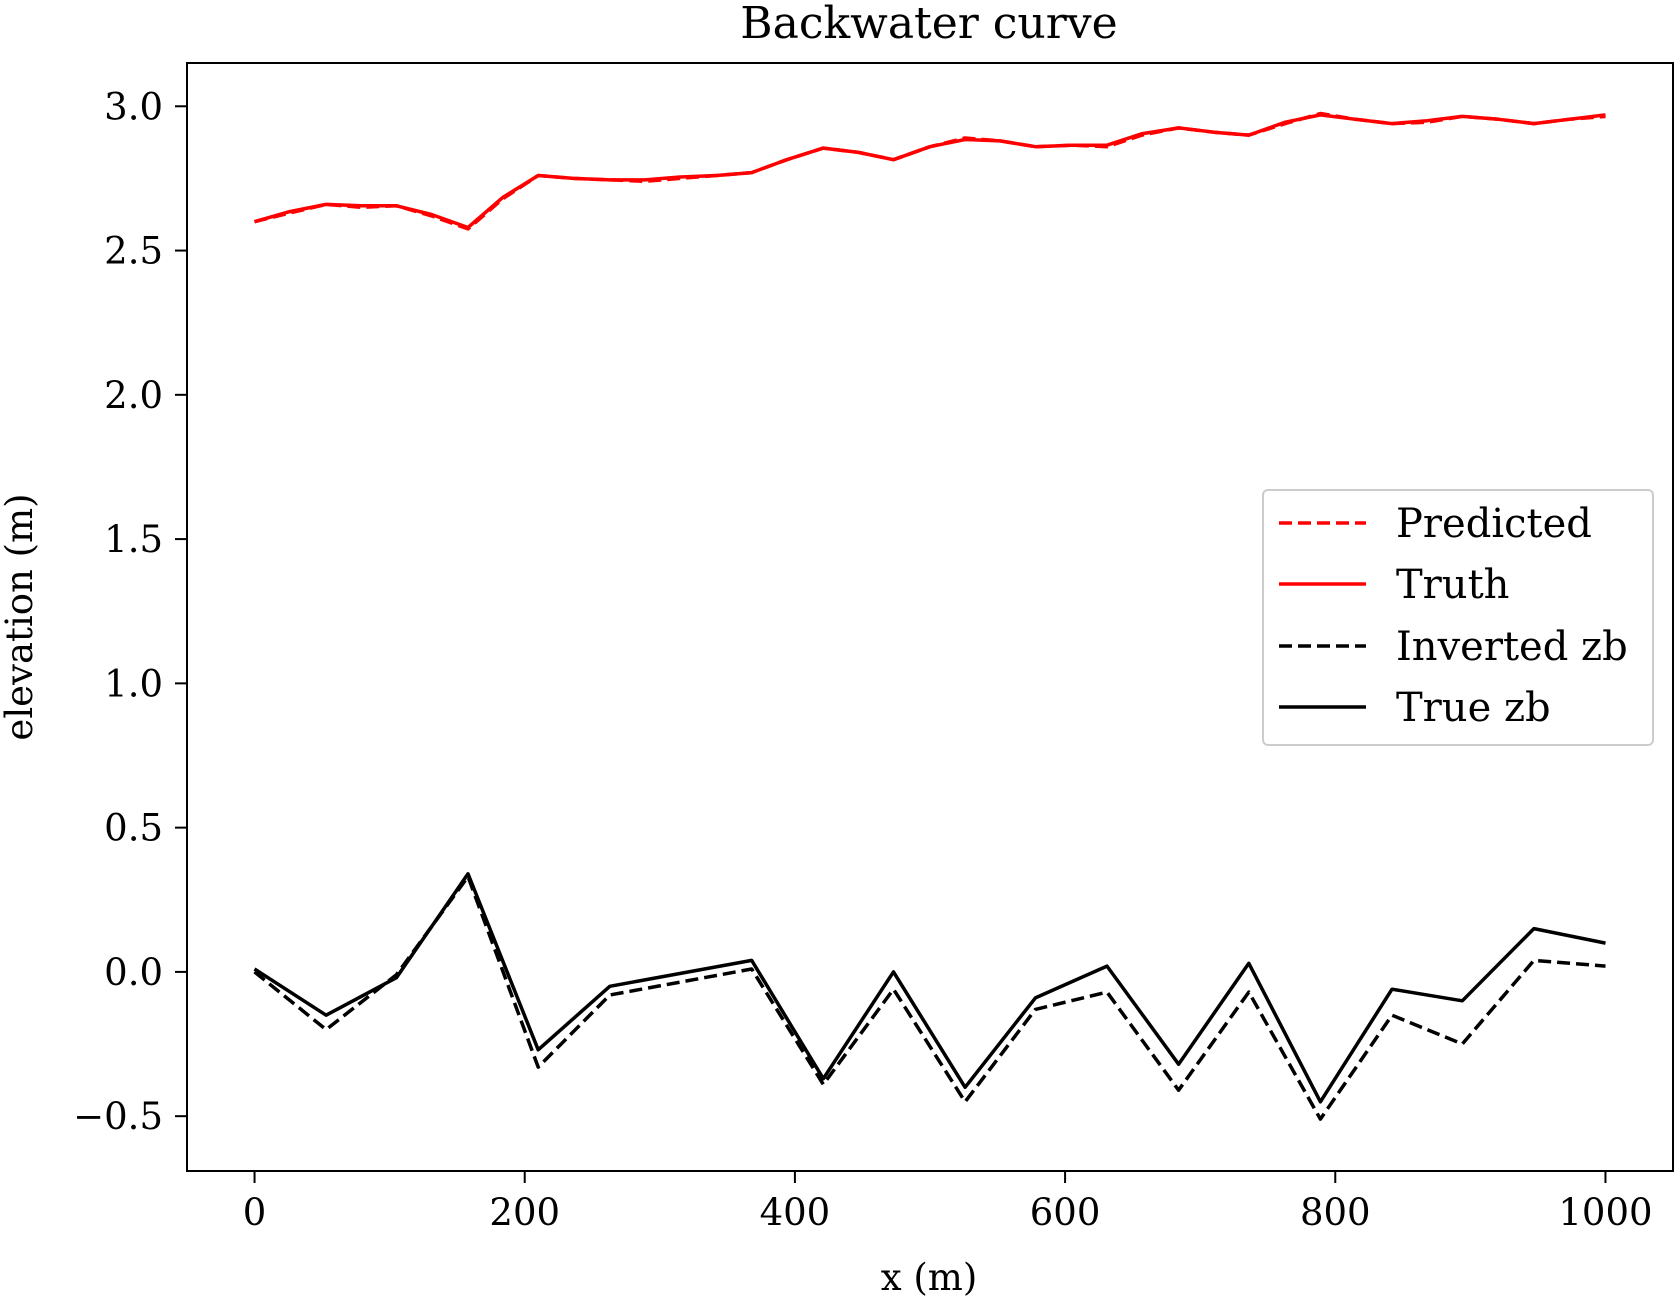 The width and height of the screenshot is (1674, 1298). I want to click on y-axis-label: elevation (m), so click(20, 616).